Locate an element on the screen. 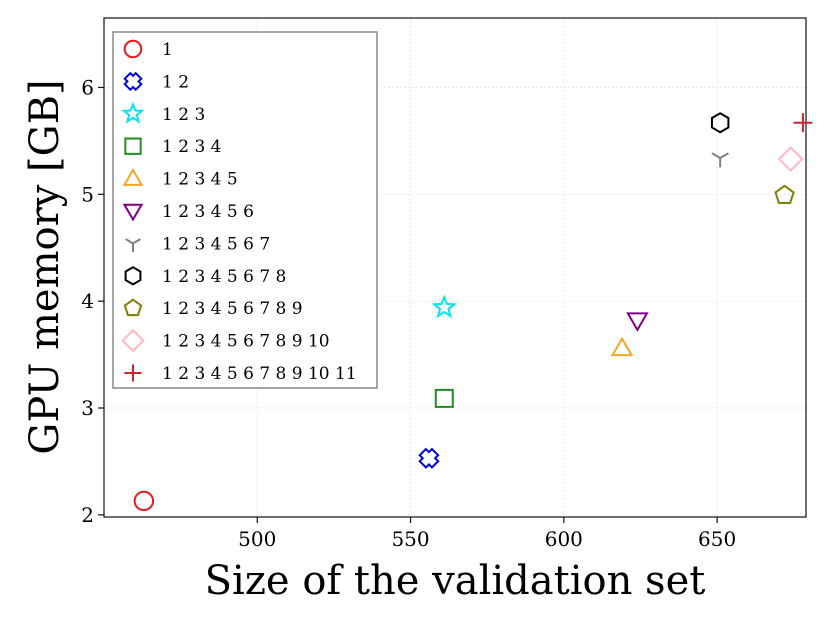  legend-label: 1 2 3 4 is located at coordinates (191, 147).